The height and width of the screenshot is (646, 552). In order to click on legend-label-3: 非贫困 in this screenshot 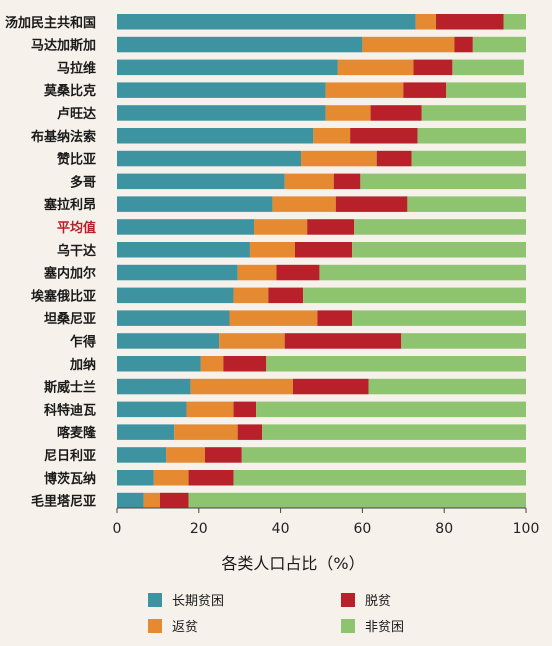, I will do `click(384, 627)`.